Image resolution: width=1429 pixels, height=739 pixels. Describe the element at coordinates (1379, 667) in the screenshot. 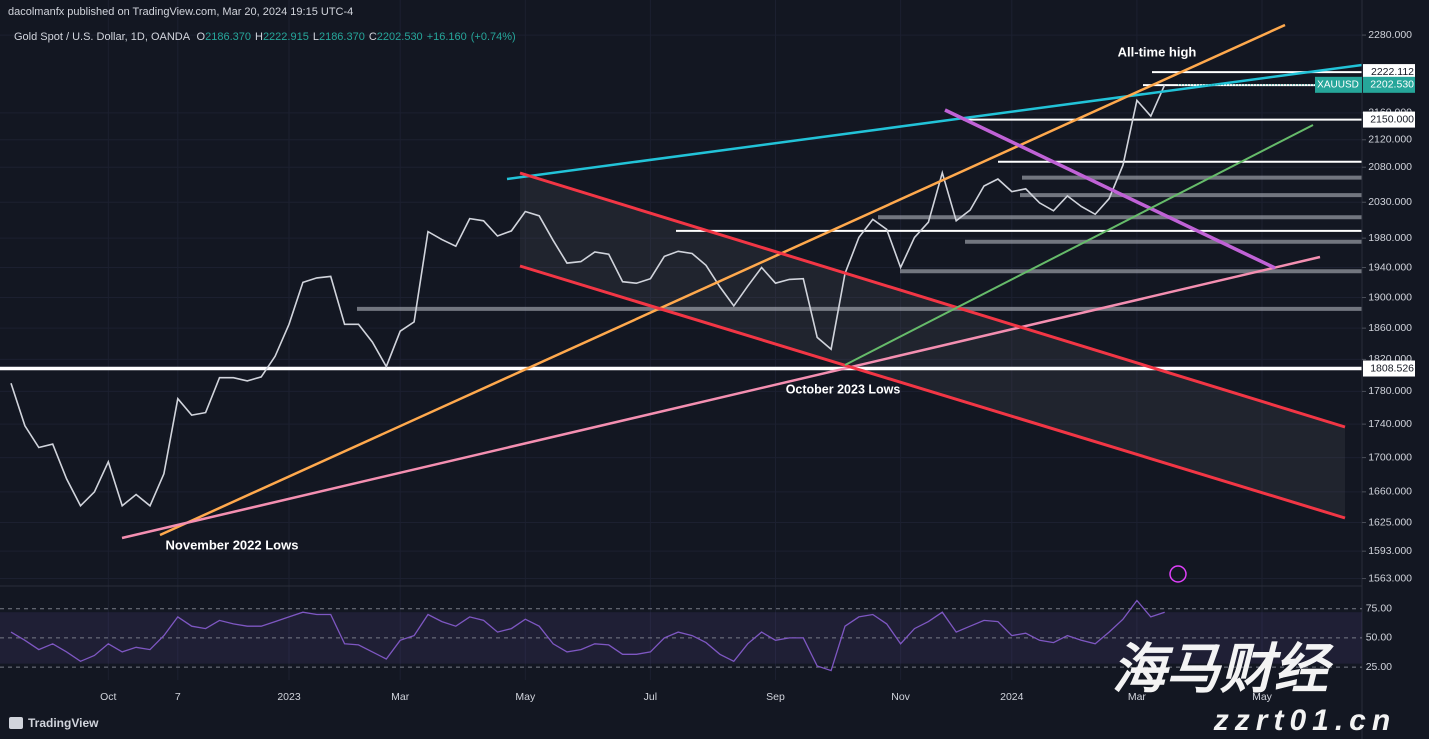

I see `rsi-tick-label: 25.00` at that location.